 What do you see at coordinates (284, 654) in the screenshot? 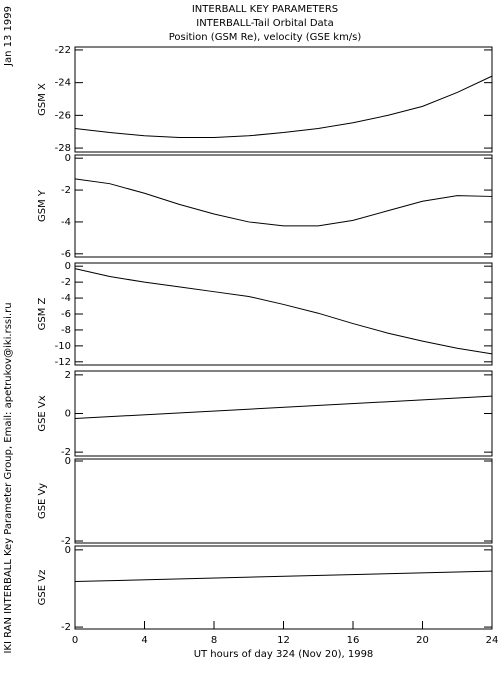
I see `x-axis-label: UT hours of day 324 (Nov 20), 1998` at bounding box center [284, 654].